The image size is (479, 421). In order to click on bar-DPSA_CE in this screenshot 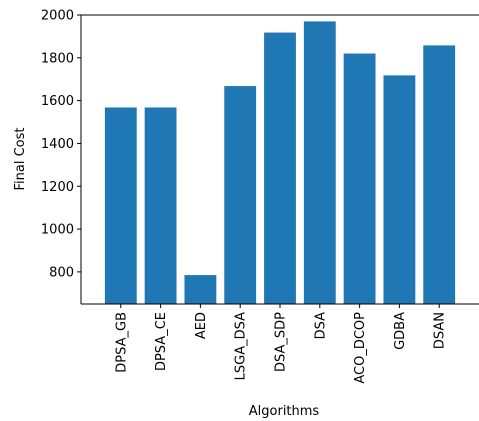, I will do `click(160, 205)`.